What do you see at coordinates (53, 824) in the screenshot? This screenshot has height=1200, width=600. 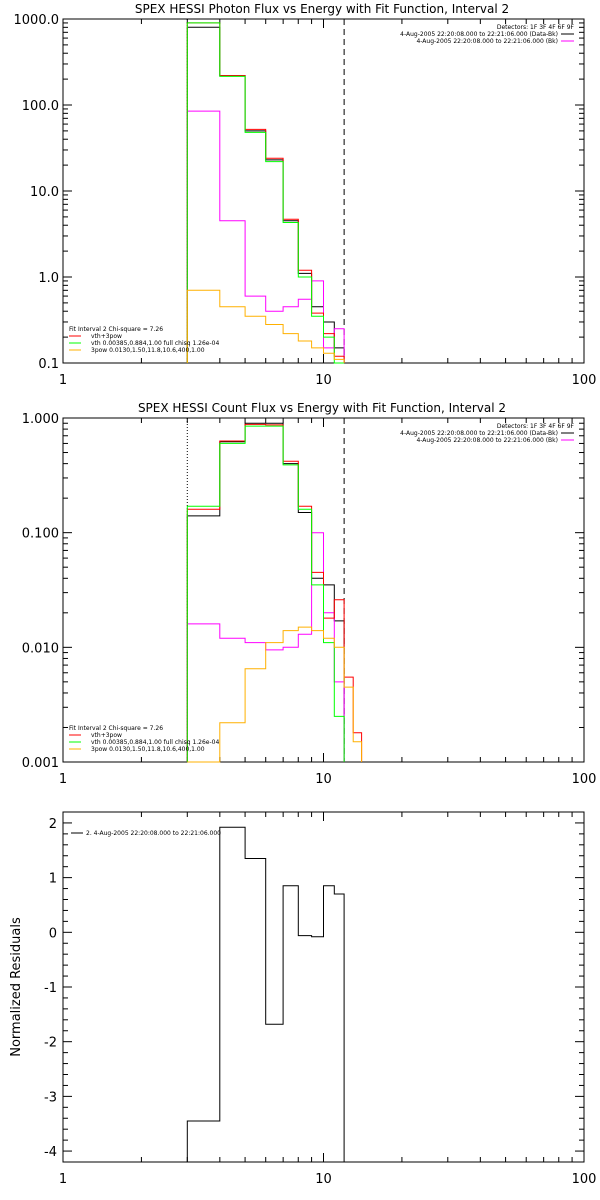 I see `y-tick-label: 2` at bounding box center [53, 824].